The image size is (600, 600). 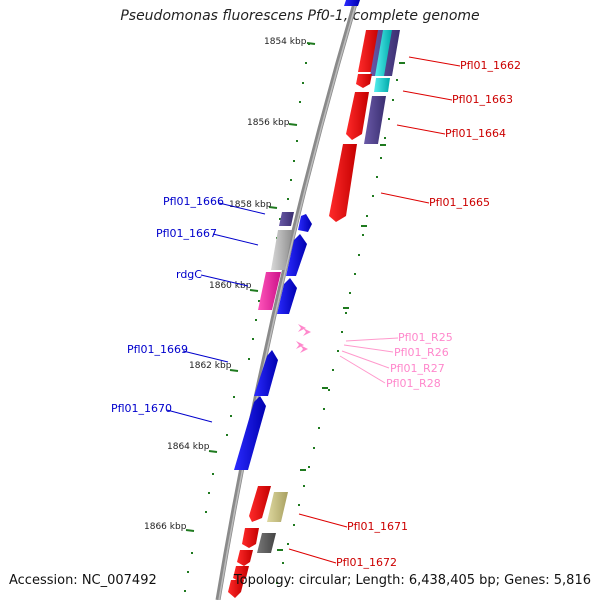 I want to click on label-pfl01-1663: Pfl01_1663, so click(x=482, y=99).